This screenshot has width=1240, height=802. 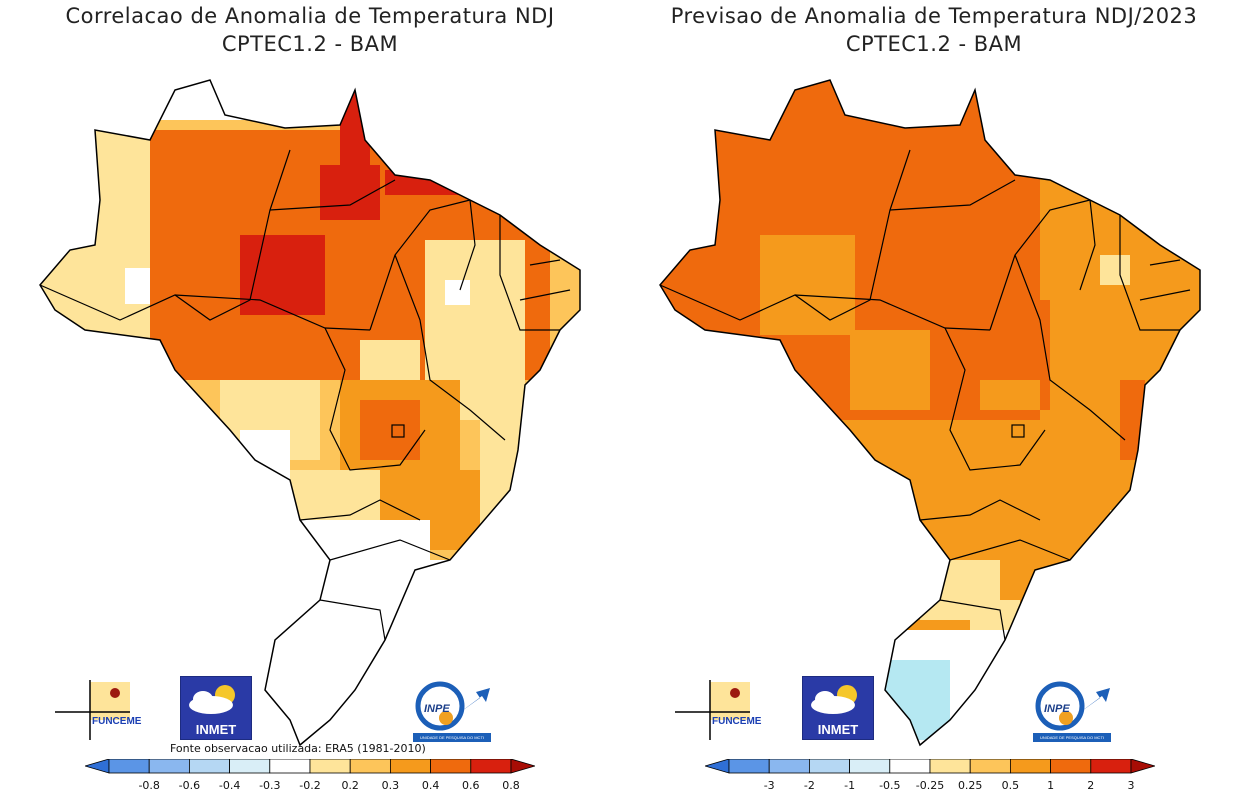 I want to click on colorbar-tick-label: 0.6, so click(x=471, y=785).